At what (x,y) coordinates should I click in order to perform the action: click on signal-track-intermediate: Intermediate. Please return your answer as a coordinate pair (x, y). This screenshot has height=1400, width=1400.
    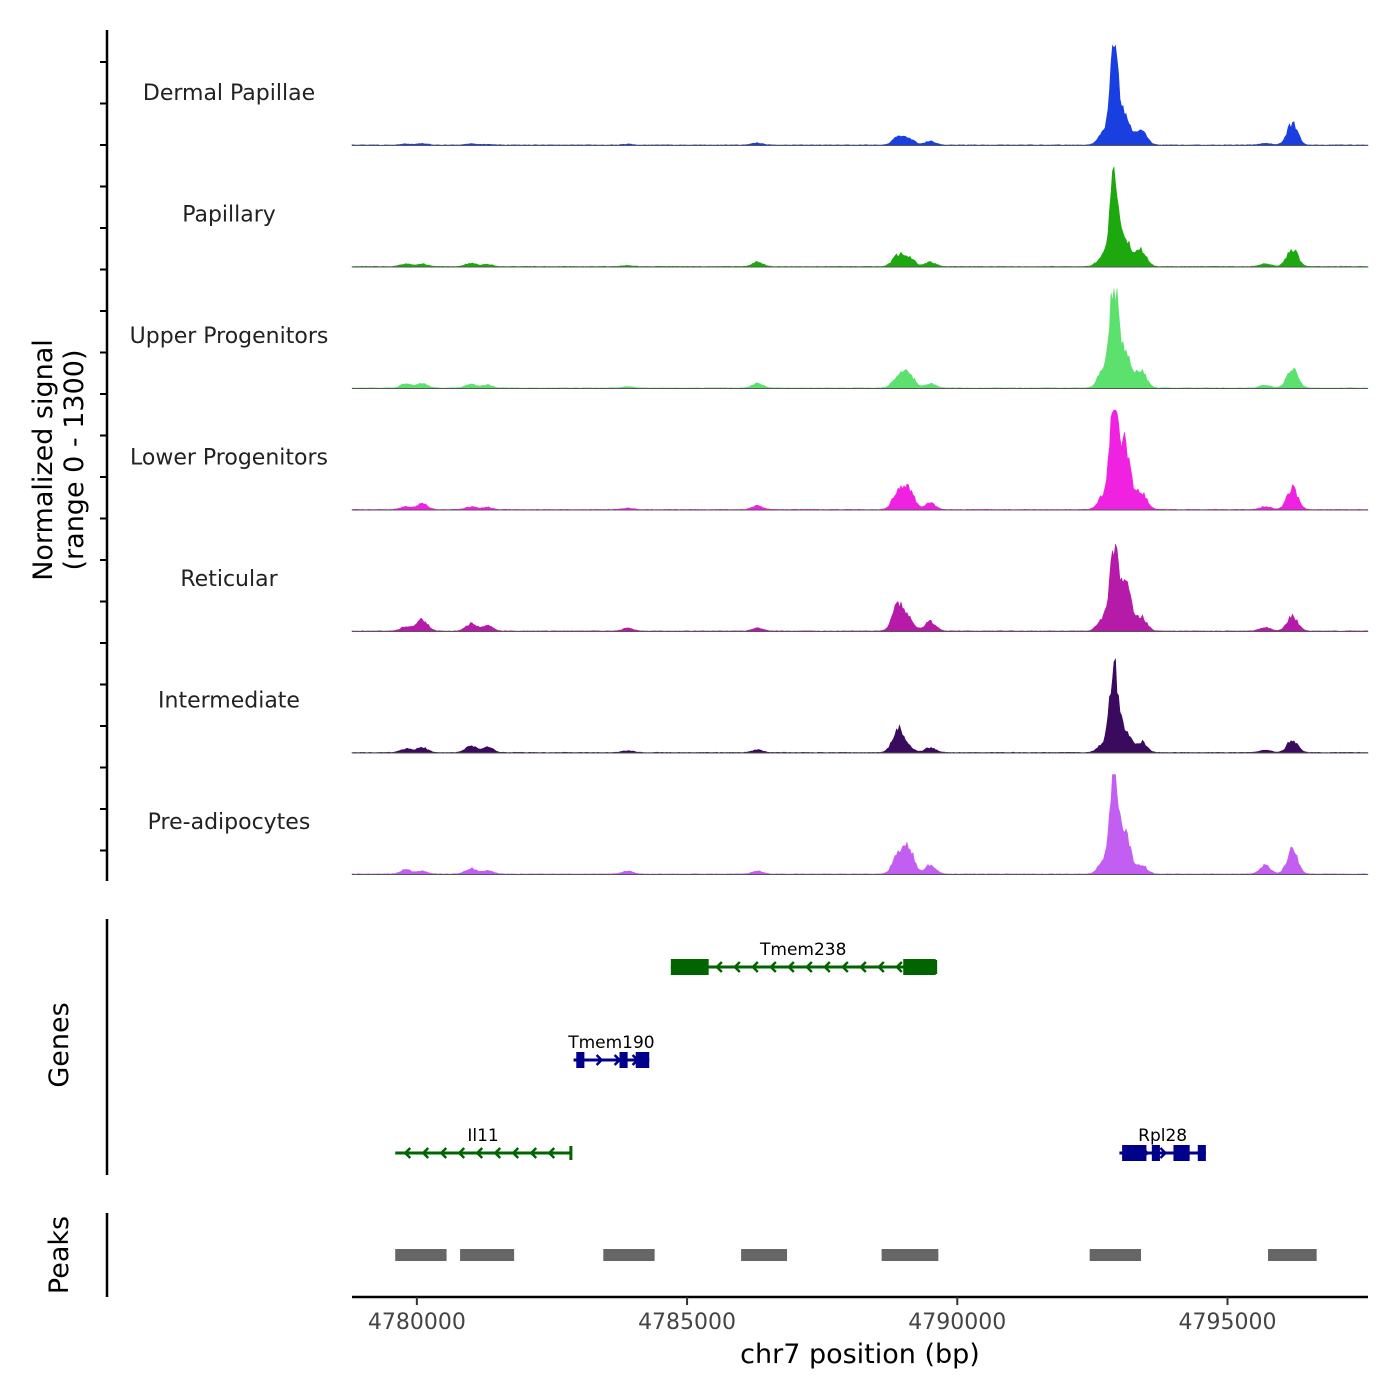
    Looking at the image, I should click on (763, 706).